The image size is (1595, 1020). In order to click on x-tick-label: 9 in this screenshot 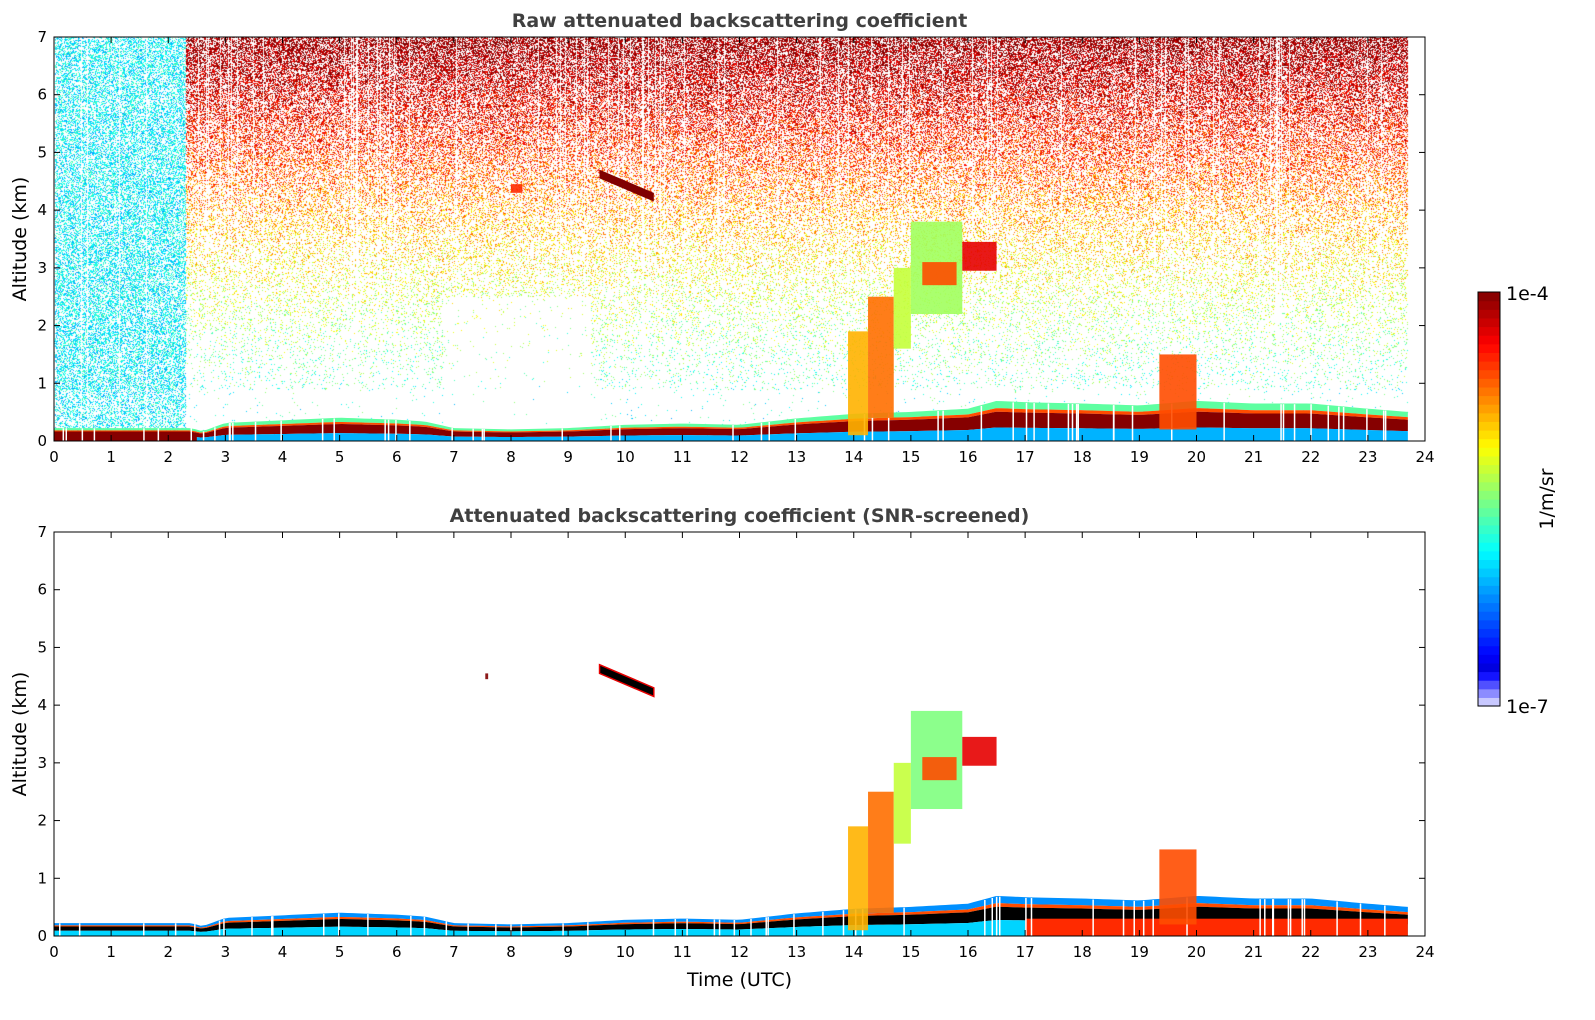, I will do `click(568, 952)`.